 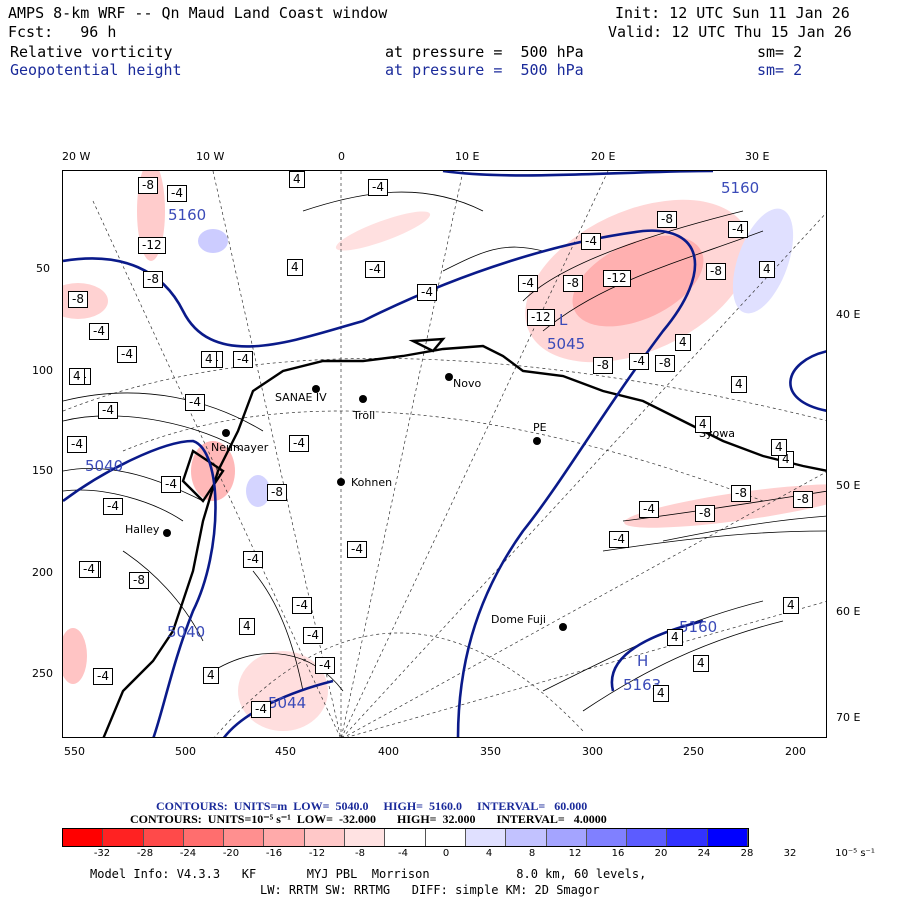 What do you see at coordinates (285, 751) in the screenshot?
I see `bottom-axis-label: 450` at bounding box center [285, 751].